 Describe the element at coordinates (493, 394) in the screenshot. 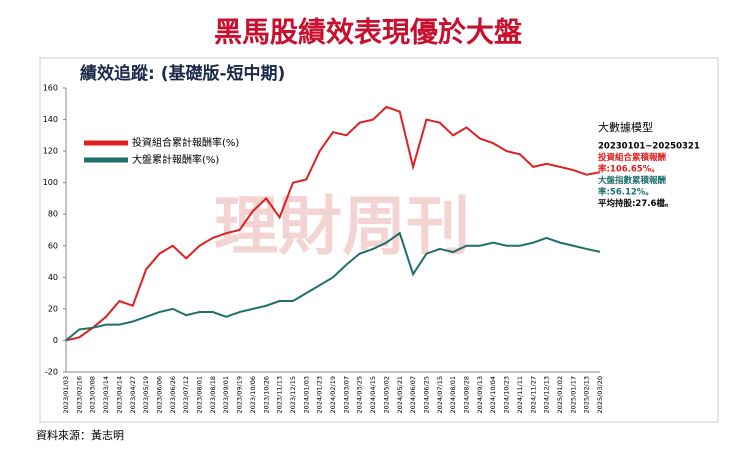

I see `x-tick-label: 2024/10/04` at that location.